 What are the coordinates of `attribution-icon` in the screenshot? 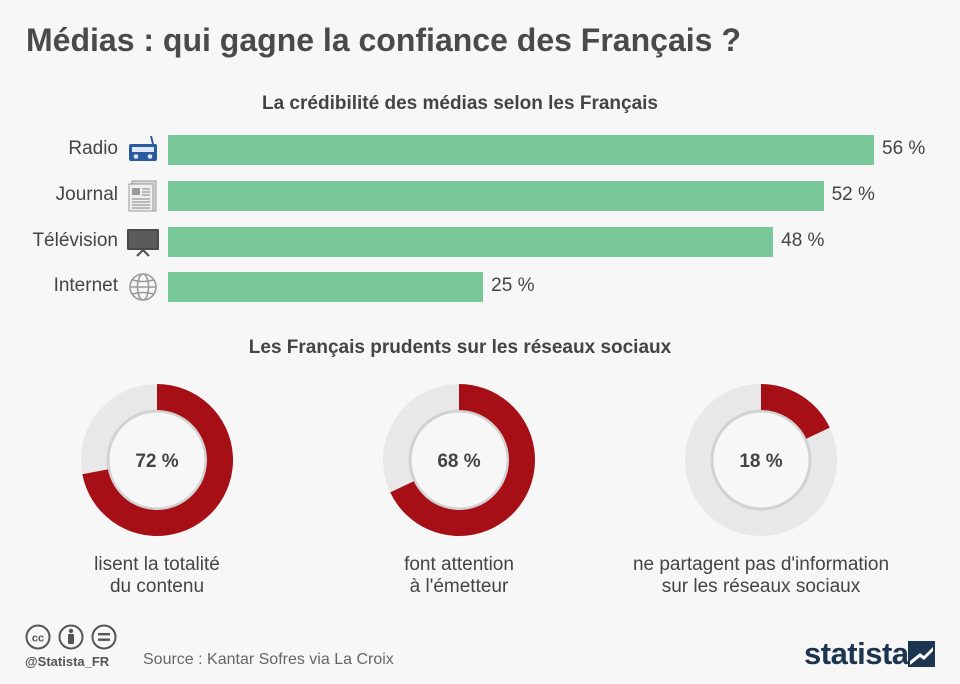 It's located at (71, 637).